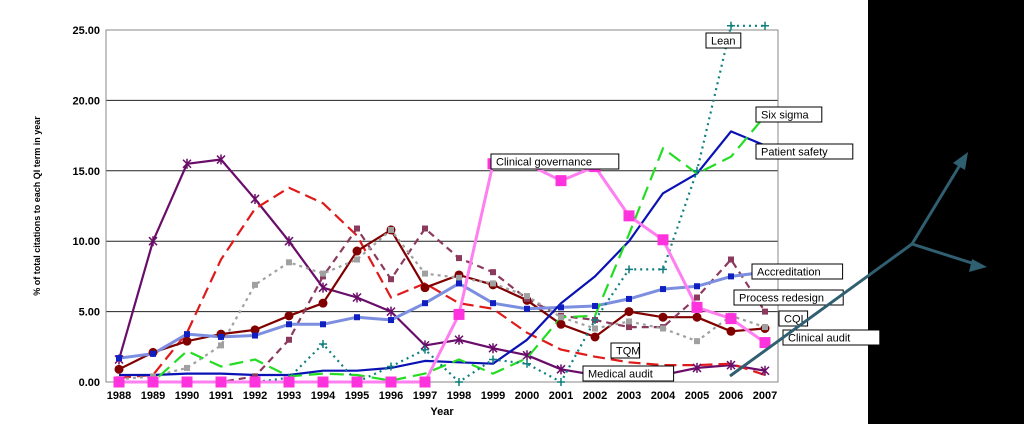  What do you see at coordinates (289, 396) in the screenshot?
I see `x-tick-label: 1993` at bounding box center [289, 396].